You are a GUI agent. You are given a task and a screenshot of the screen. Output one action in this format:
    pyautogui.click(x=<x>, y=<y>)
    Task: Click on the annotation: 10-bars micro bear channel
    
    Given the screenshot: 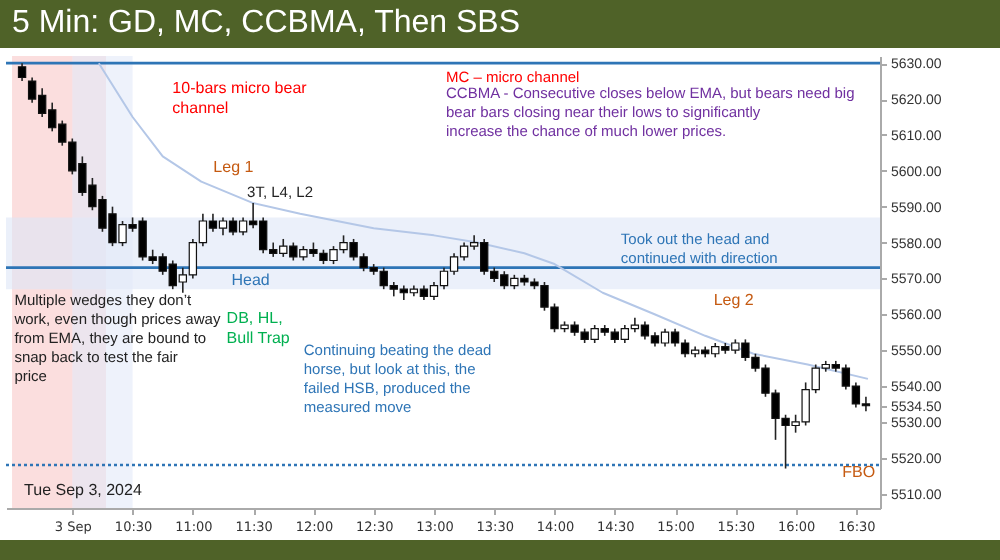 What is the action you would take?
    pyautogui.click(x=240, y=98)
    